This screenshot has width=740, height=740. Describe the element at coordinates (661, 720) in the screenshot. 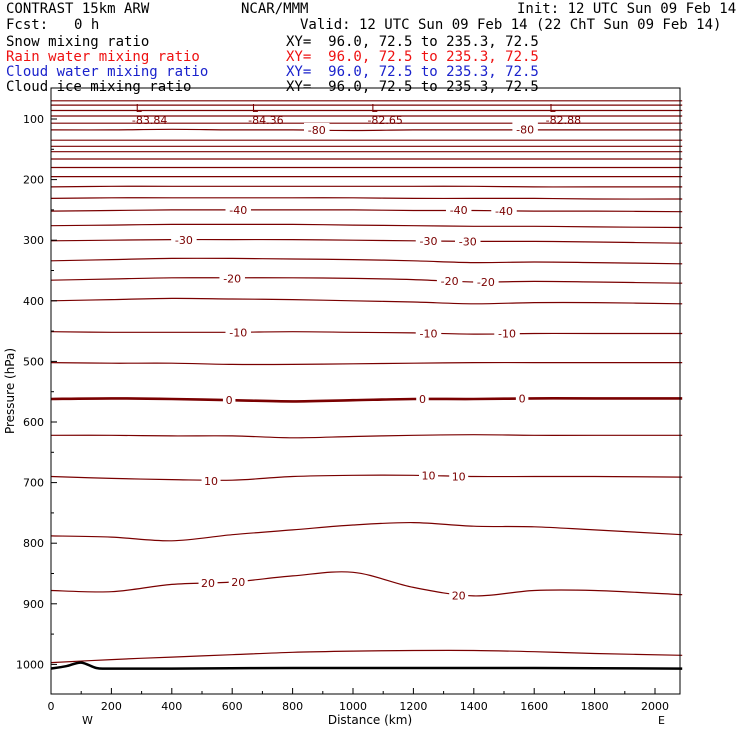

I see `east-label: E` at that location.